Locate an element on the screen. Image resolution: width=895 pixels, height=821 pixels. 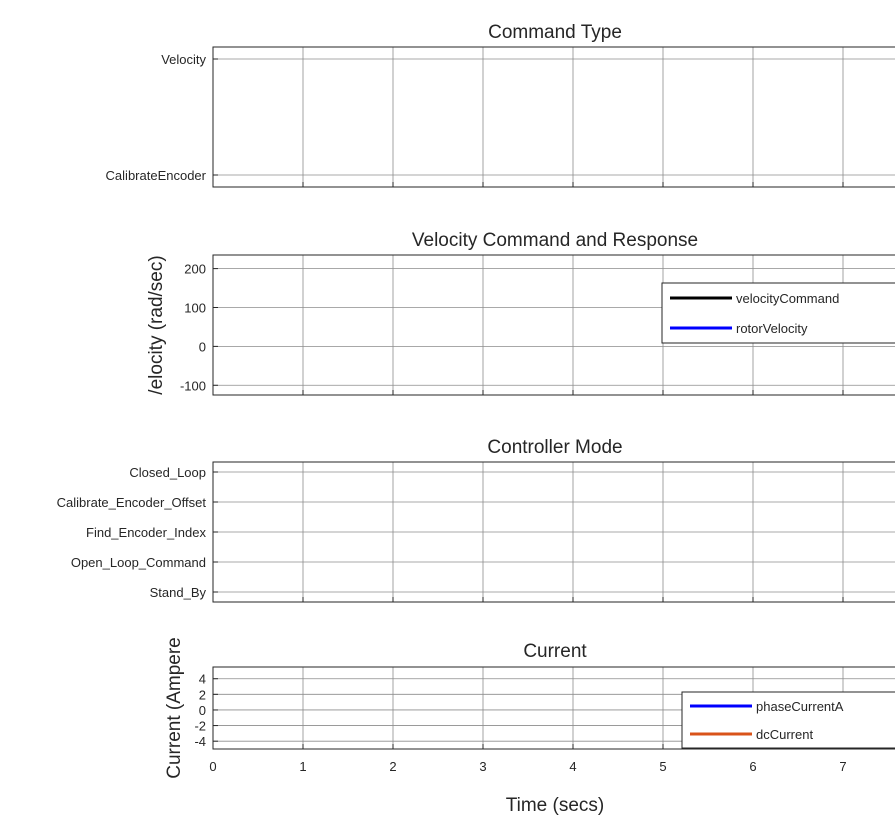
legend-label: dcCurrent is located at coordinates (784, 734).